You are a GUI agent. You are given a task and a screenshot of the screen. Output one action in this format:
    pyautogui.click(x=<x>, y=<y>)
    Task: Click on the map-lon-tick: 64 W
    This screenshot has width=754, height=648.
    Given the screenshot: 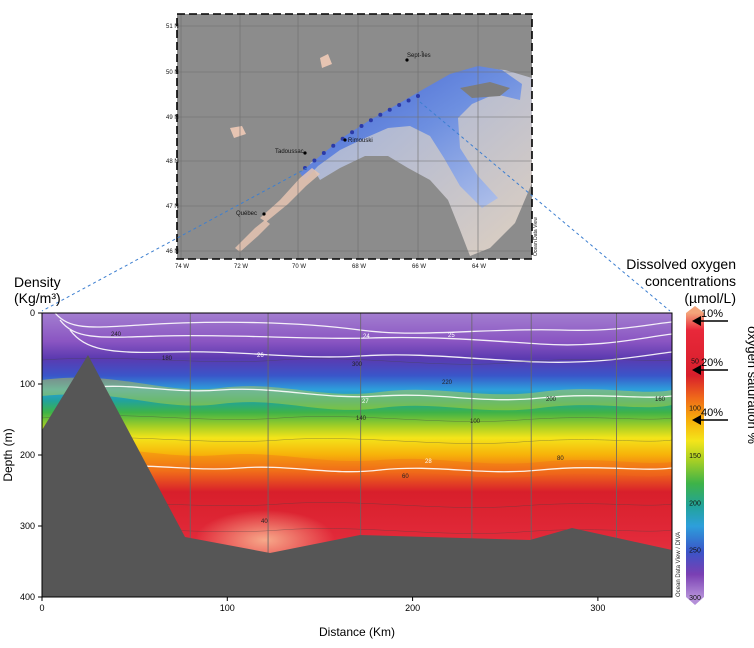 What is the action you would take?
    pyautogui.click(x=479, y=267)
    